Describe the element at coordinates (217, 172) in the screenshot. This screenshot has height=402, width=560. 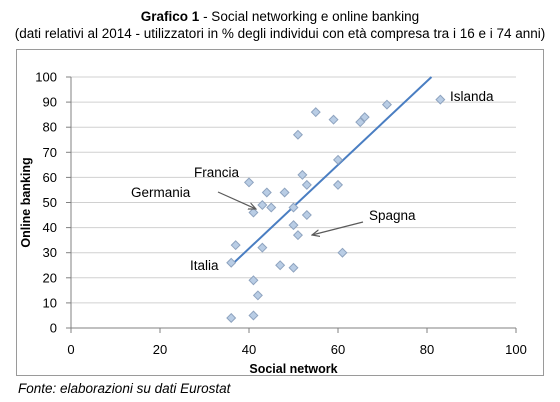
I see `annotation-label: Francia` at that location.